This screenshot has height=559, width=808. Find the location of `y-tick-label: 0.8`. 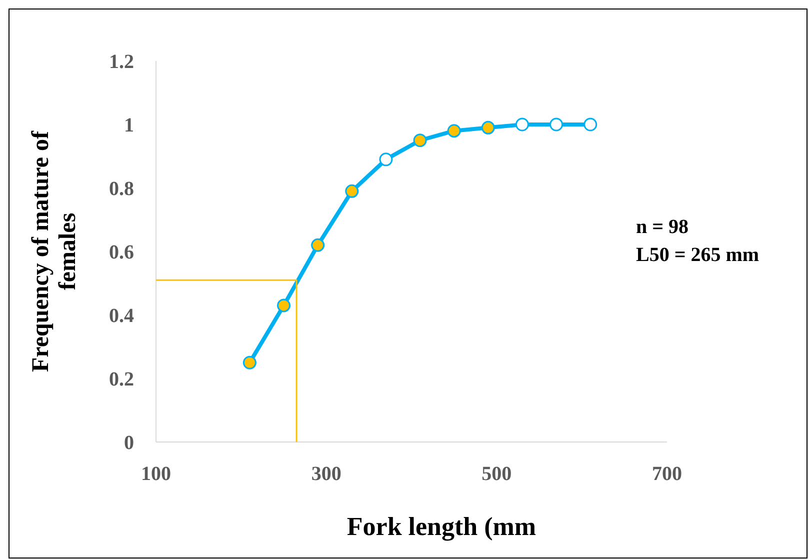

y-tick-label: 0.8 is located at coordinates (121, 189).